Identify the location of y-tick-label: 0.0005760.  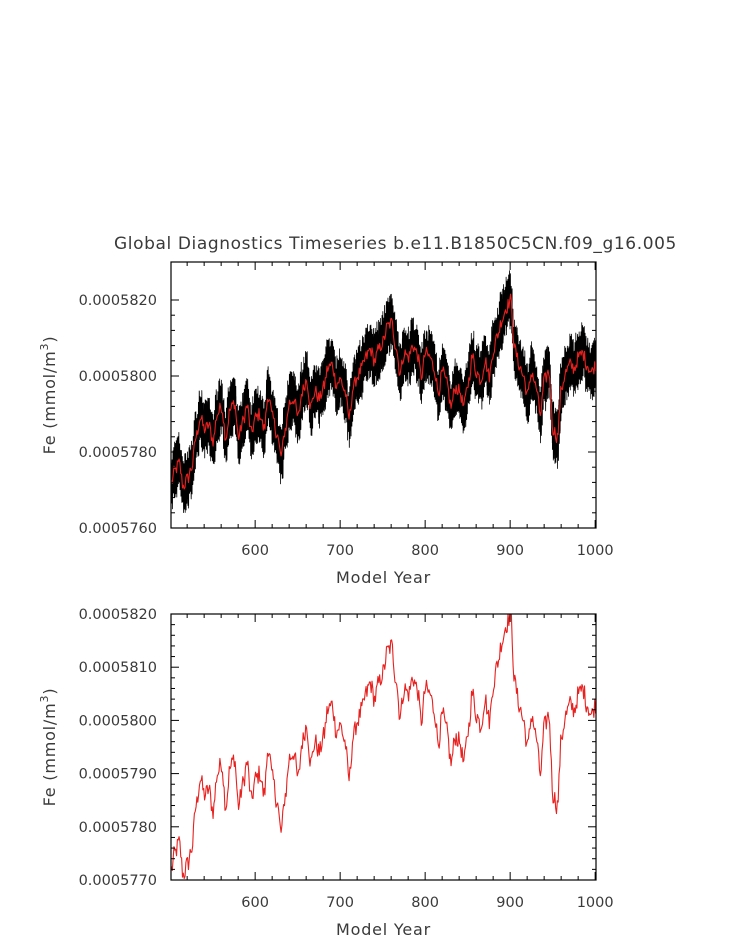
(118, 529).